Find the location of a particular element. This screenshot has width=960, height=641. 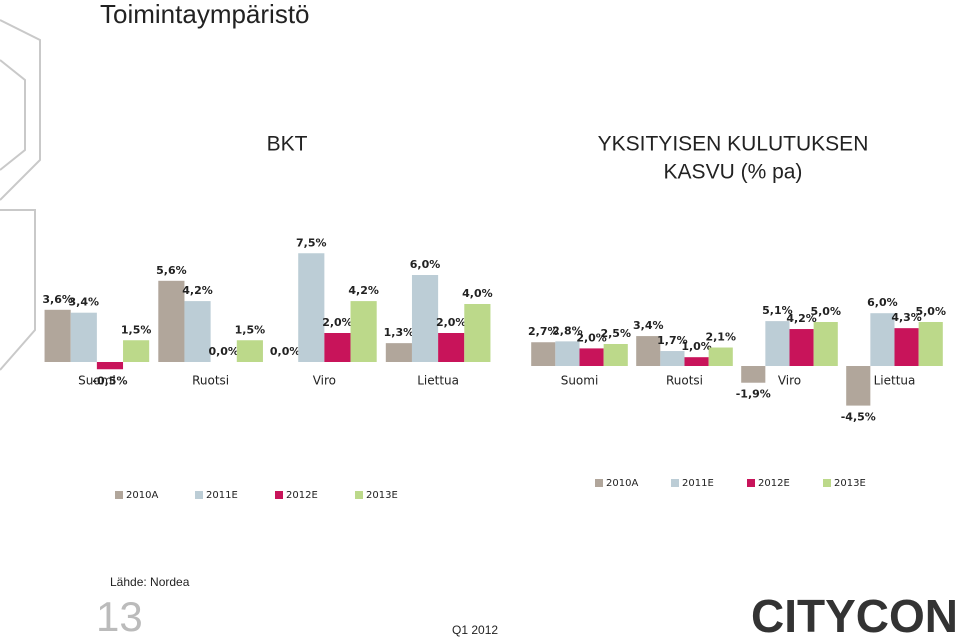

value-label: 2,1% is located at coordinates (720, 337).